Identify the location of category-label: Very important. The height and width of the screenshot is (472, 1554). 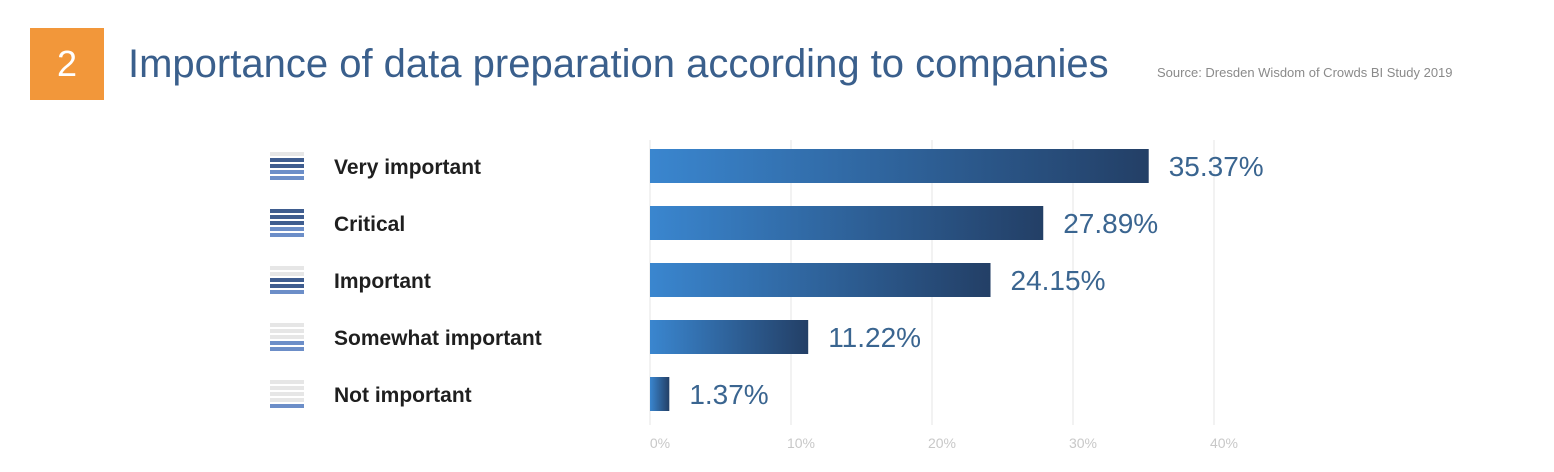
(407, 167).